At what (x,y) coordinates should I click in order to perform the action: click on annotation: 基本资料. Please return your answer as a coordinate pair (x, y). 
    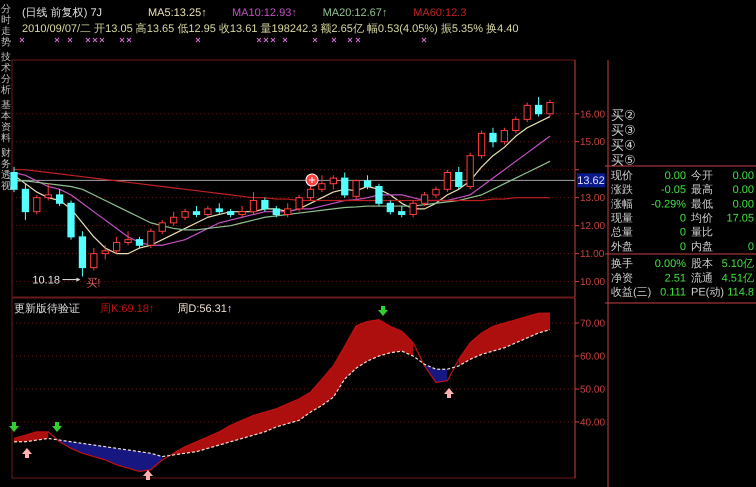
    Looking at the image, I should click on (6, 121).